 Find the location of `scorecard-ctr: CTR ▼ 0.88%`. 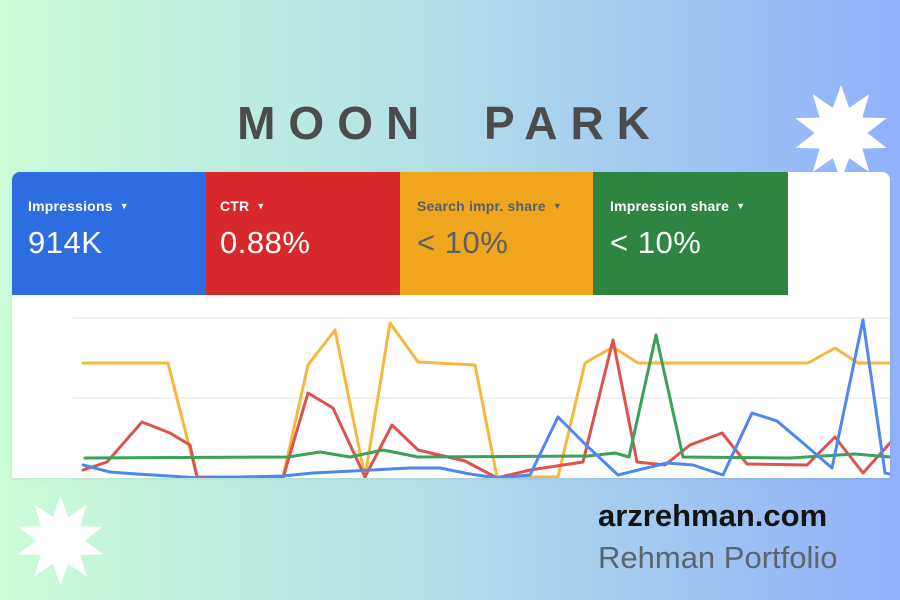

scorecard-ctr: CTR ▼ 0.88% is located at coordinates (303, 233).